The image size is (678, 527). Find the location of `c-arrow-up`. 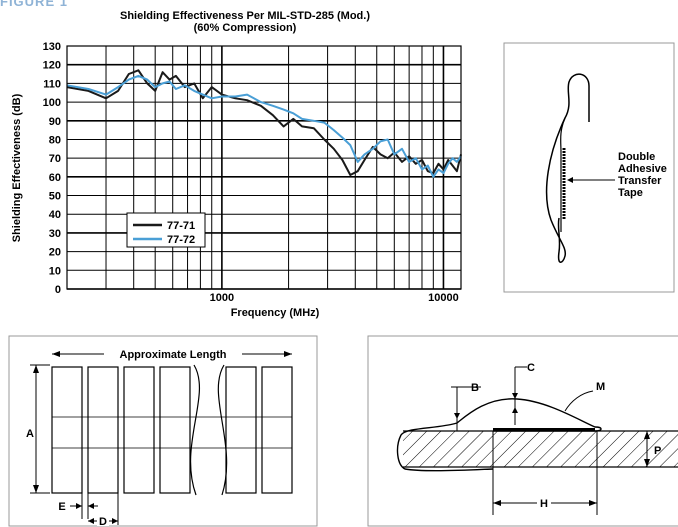

c-arrow-up is located at coordinates (515, 410).